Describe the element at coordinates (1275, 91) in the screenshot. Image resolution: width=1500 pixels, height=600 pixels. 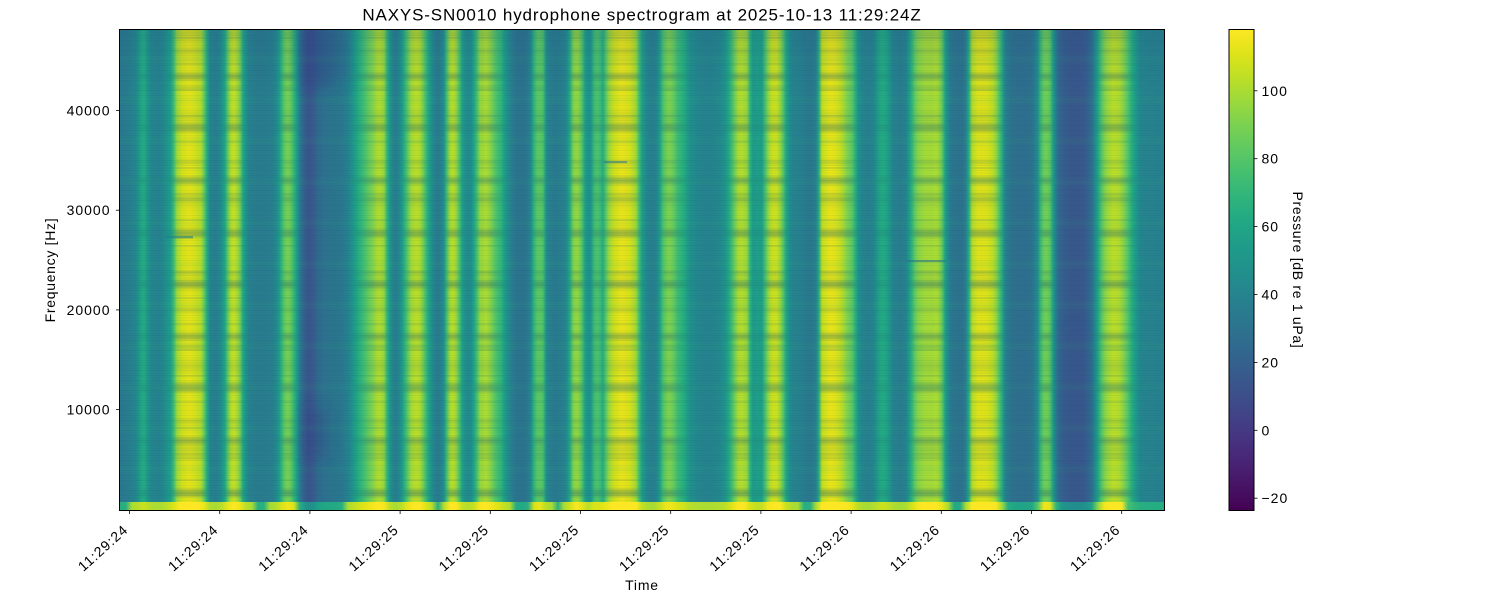
I see `svg-text: 100` at that location.